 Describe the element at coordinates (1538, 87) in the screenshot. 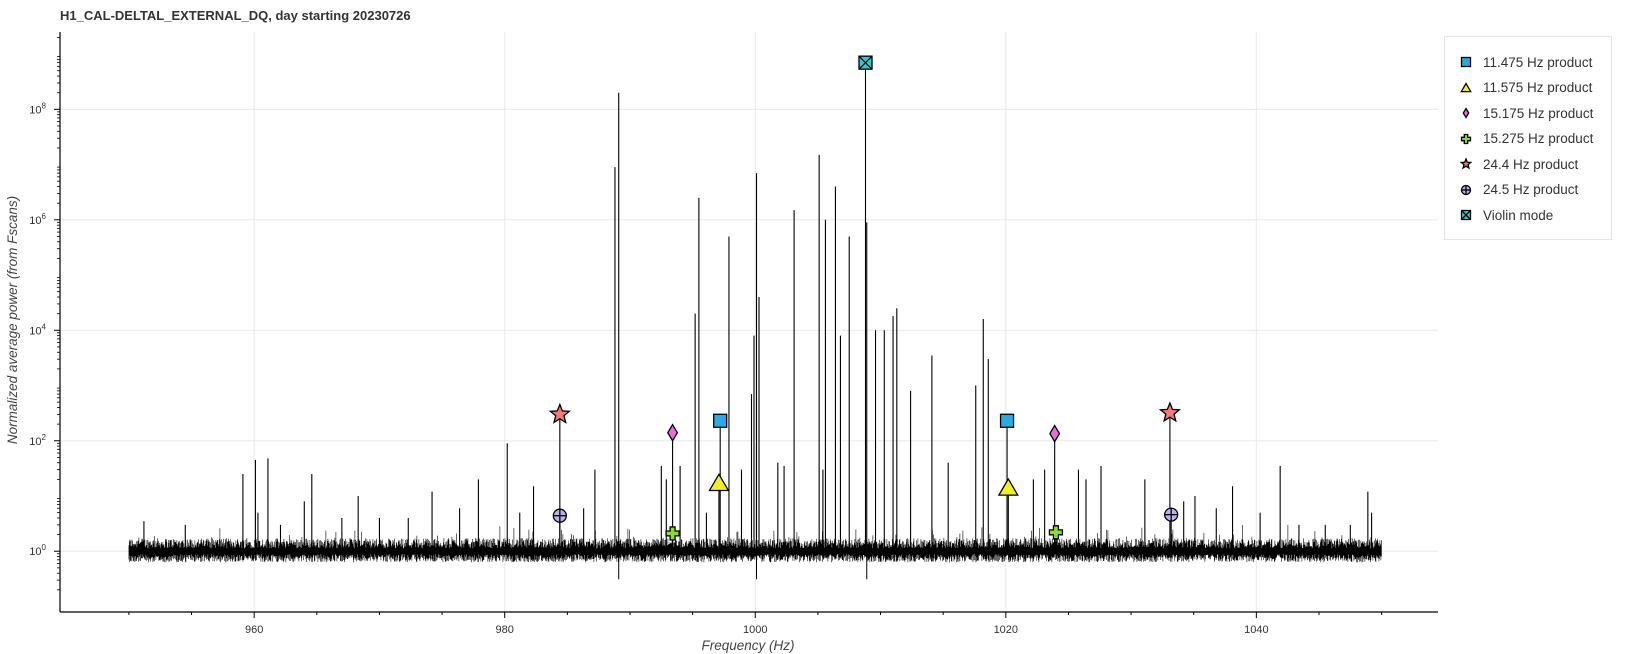

I see `legend-label: 11.575 Hz product` at that location.